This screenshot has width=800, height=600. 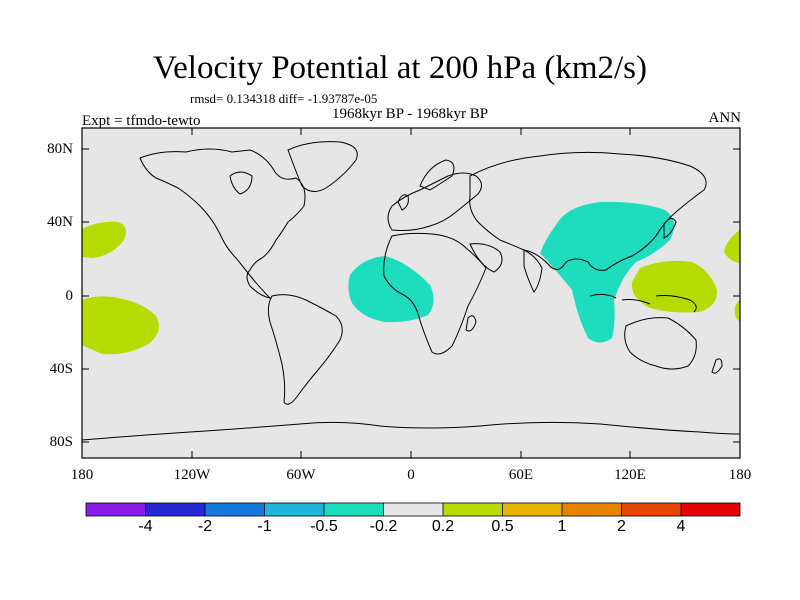 I want to click on coastline-europe, so click(x=434, y=201).